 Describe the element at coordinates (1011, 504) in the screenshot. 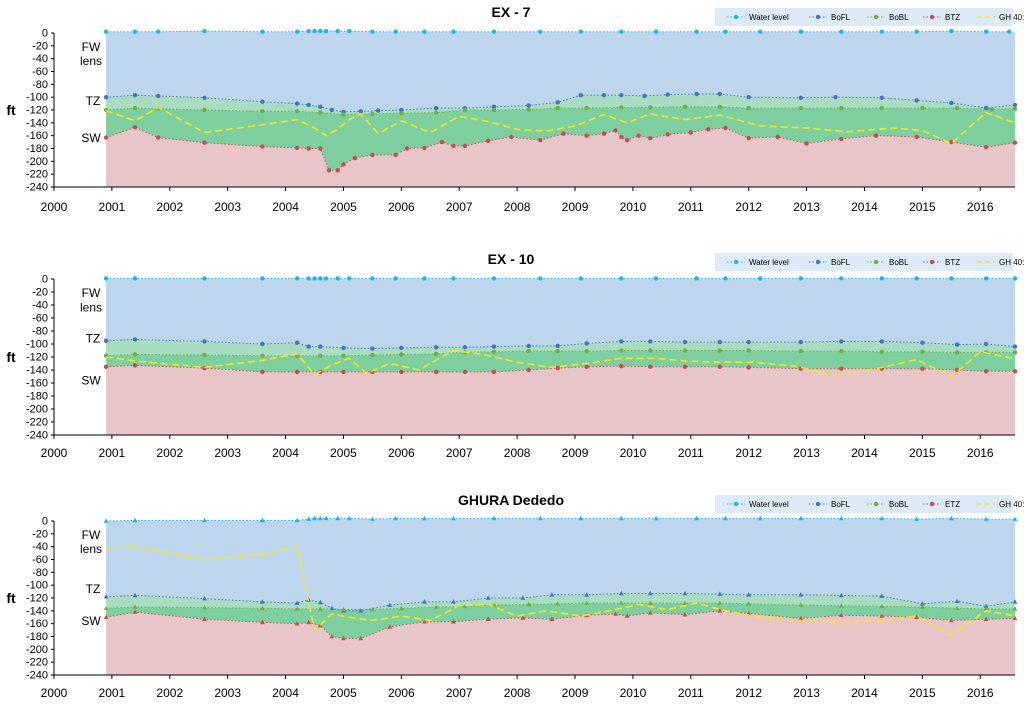

I see `legend-label-gh-40-1: GH 40:1` at that location.